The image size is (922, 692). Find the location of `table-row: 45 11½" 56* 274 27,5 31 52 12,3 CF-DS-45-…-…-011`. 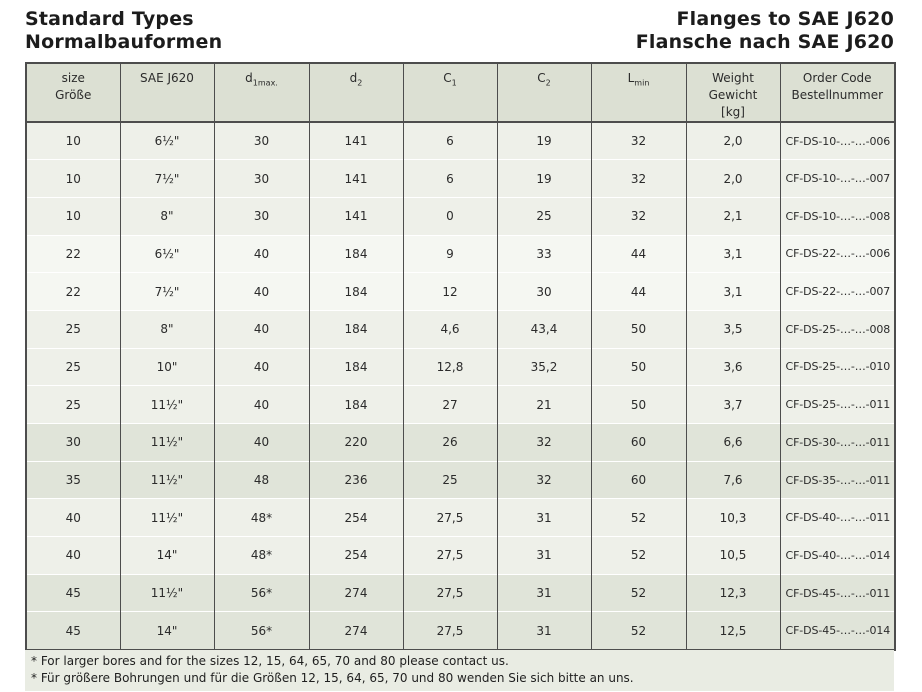

table-row: 45 11½" 56* 274 27,5 31 52 12,3 CF-DS-45-…-…-011 is located at coordinates (460, 592).